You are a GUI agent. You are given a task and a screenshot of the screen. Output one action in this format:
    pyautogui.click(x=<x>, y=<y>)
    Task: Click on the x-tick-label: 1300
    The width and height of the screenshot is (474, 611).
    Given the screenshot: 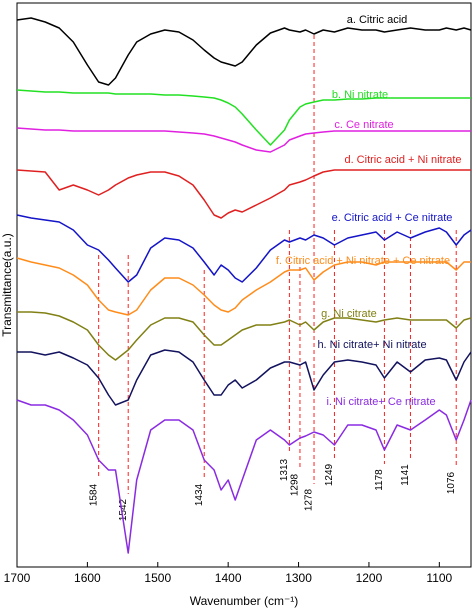 What is the action you would take?
    pyautogui.click(x=298, y=578)
    